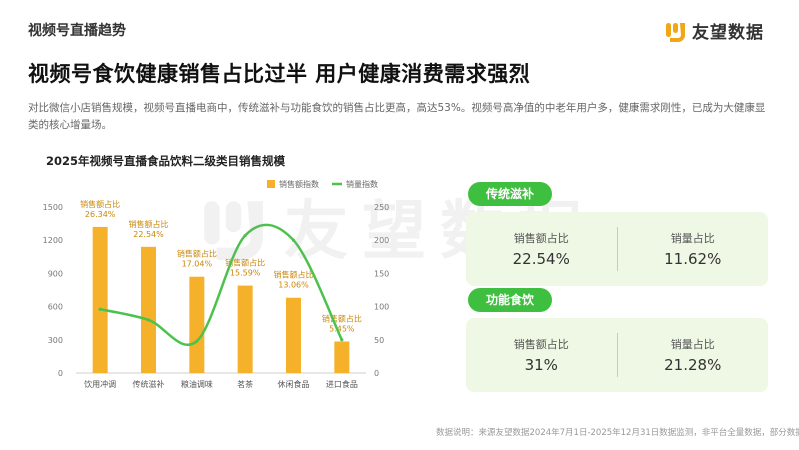  What do you see at coordinates (381, 273) in the screenshot?
I see `y-right-tick-label: 150` at bounding box center [381, 273].